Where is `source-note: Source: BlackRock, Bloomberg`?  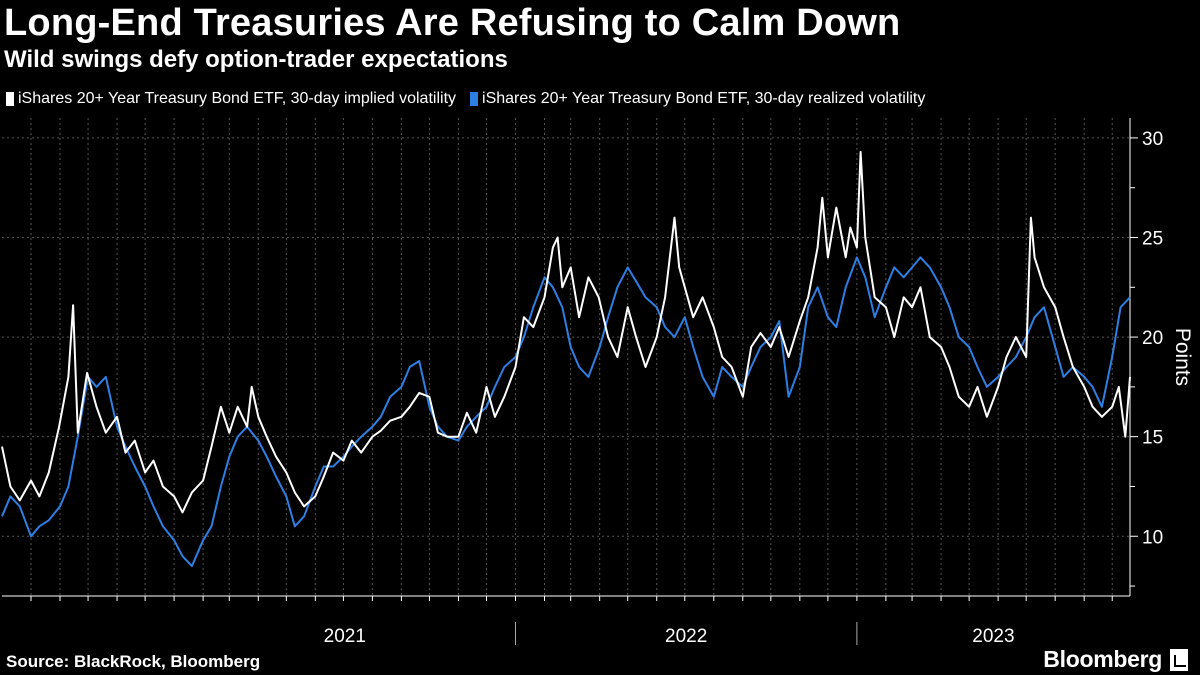 source-note: Source: BlackRock, Bloomberg is located at coordinates (133, 661).